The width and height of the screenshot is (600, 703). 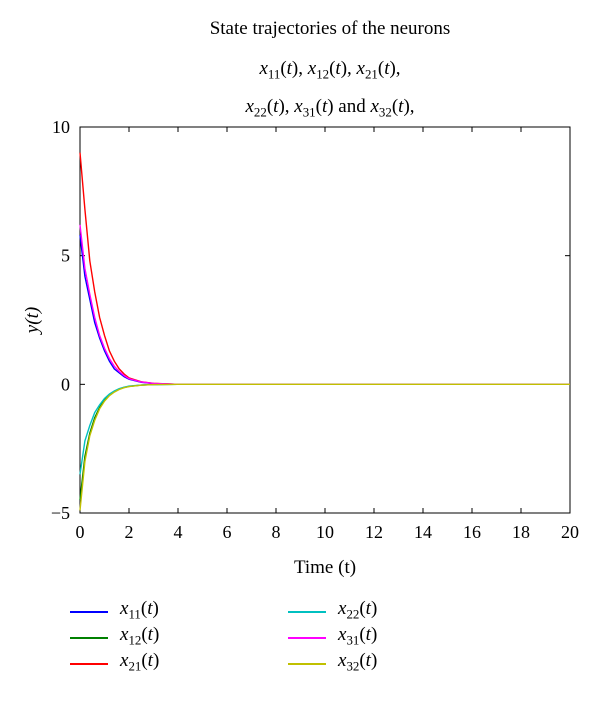 What do you see at coordinates (140, 662) in the screenshot?
I see `legend-label: x21(t)` at bounding box center [140, 662].